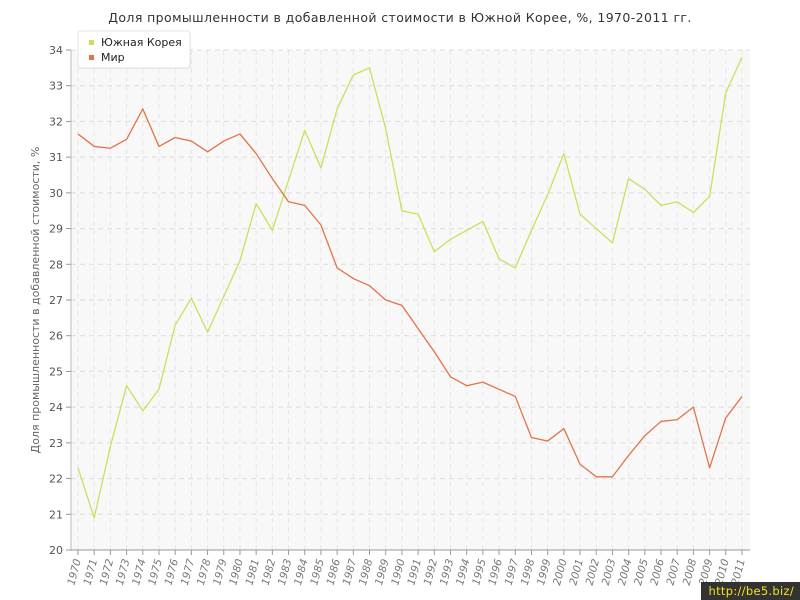 Image resolution: width=800 pixels, height=600 pixels. What do you see at coordinates (56, 121) in the screenshot?
I see `y-tick-label: 32` at bounding box center [56, 121].